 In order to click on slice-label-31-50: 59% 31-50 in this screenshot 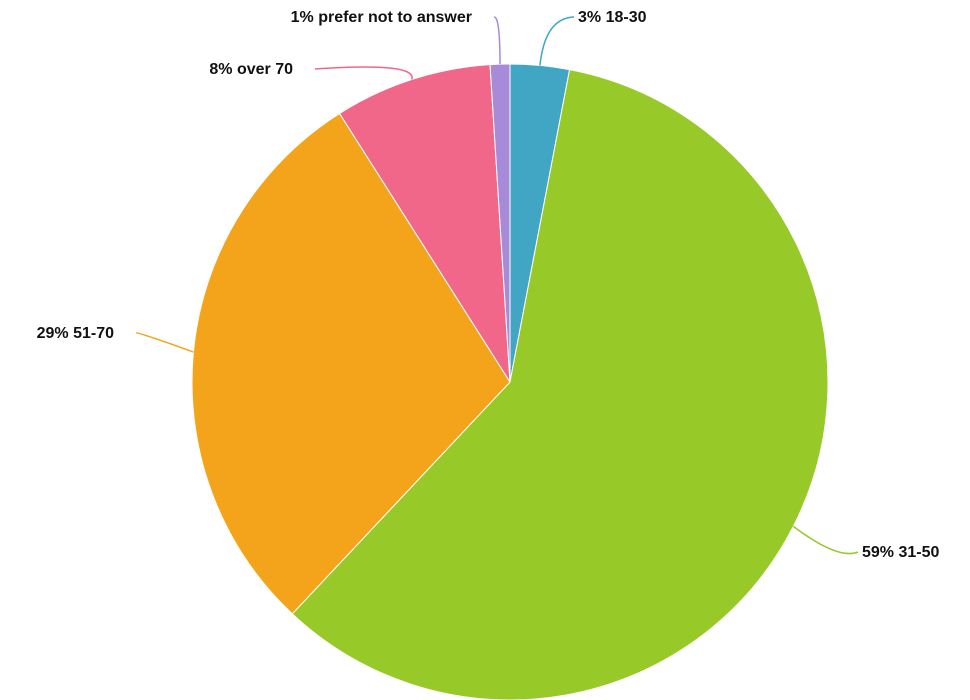, I will do `click(900, 552)`.